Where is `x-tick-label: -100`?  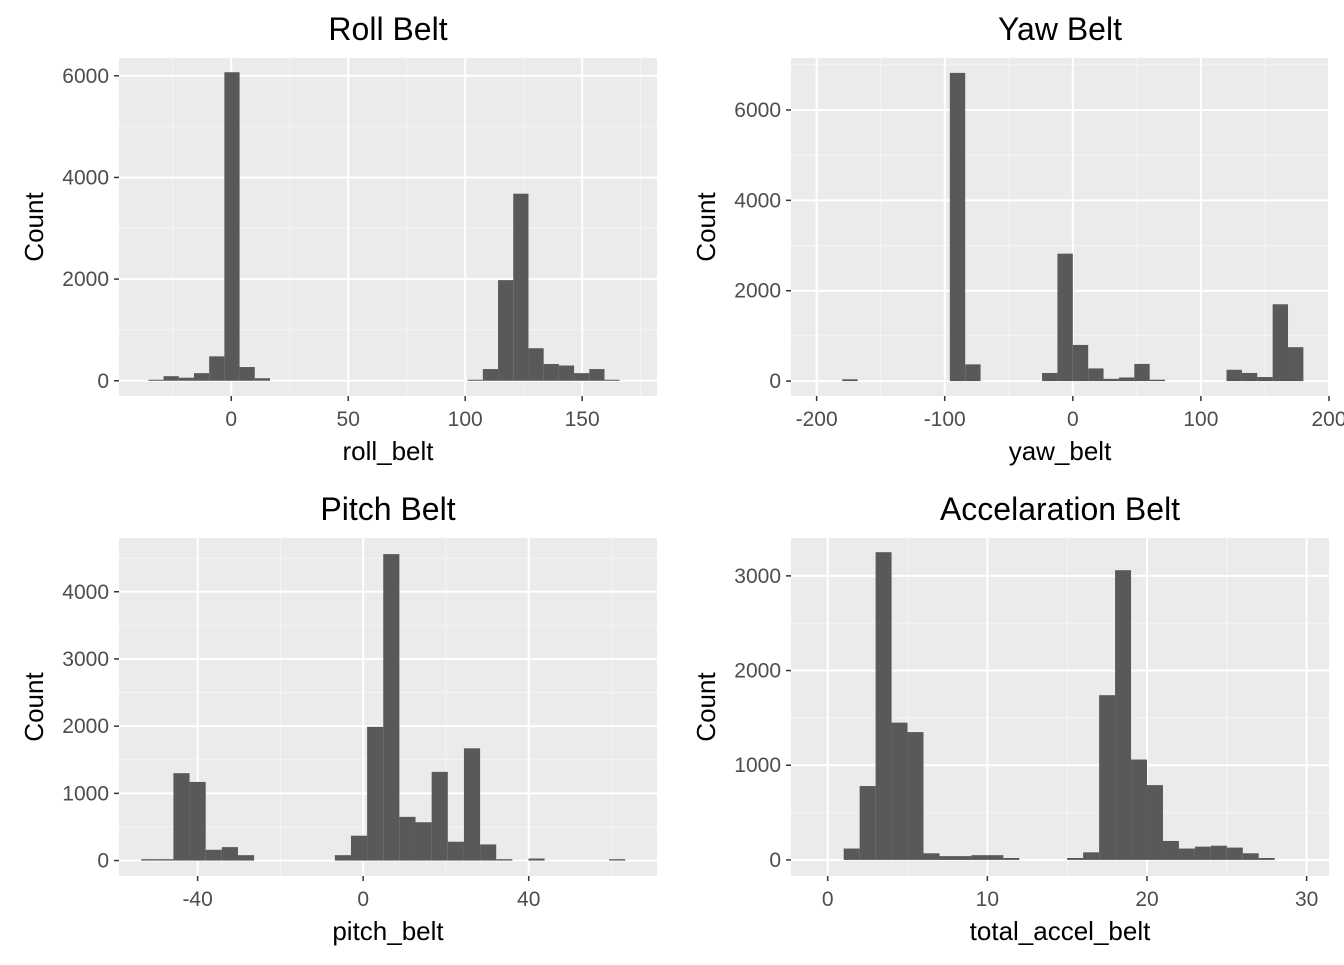
x-tick-label: -100 is located at coordinates (945, 419).